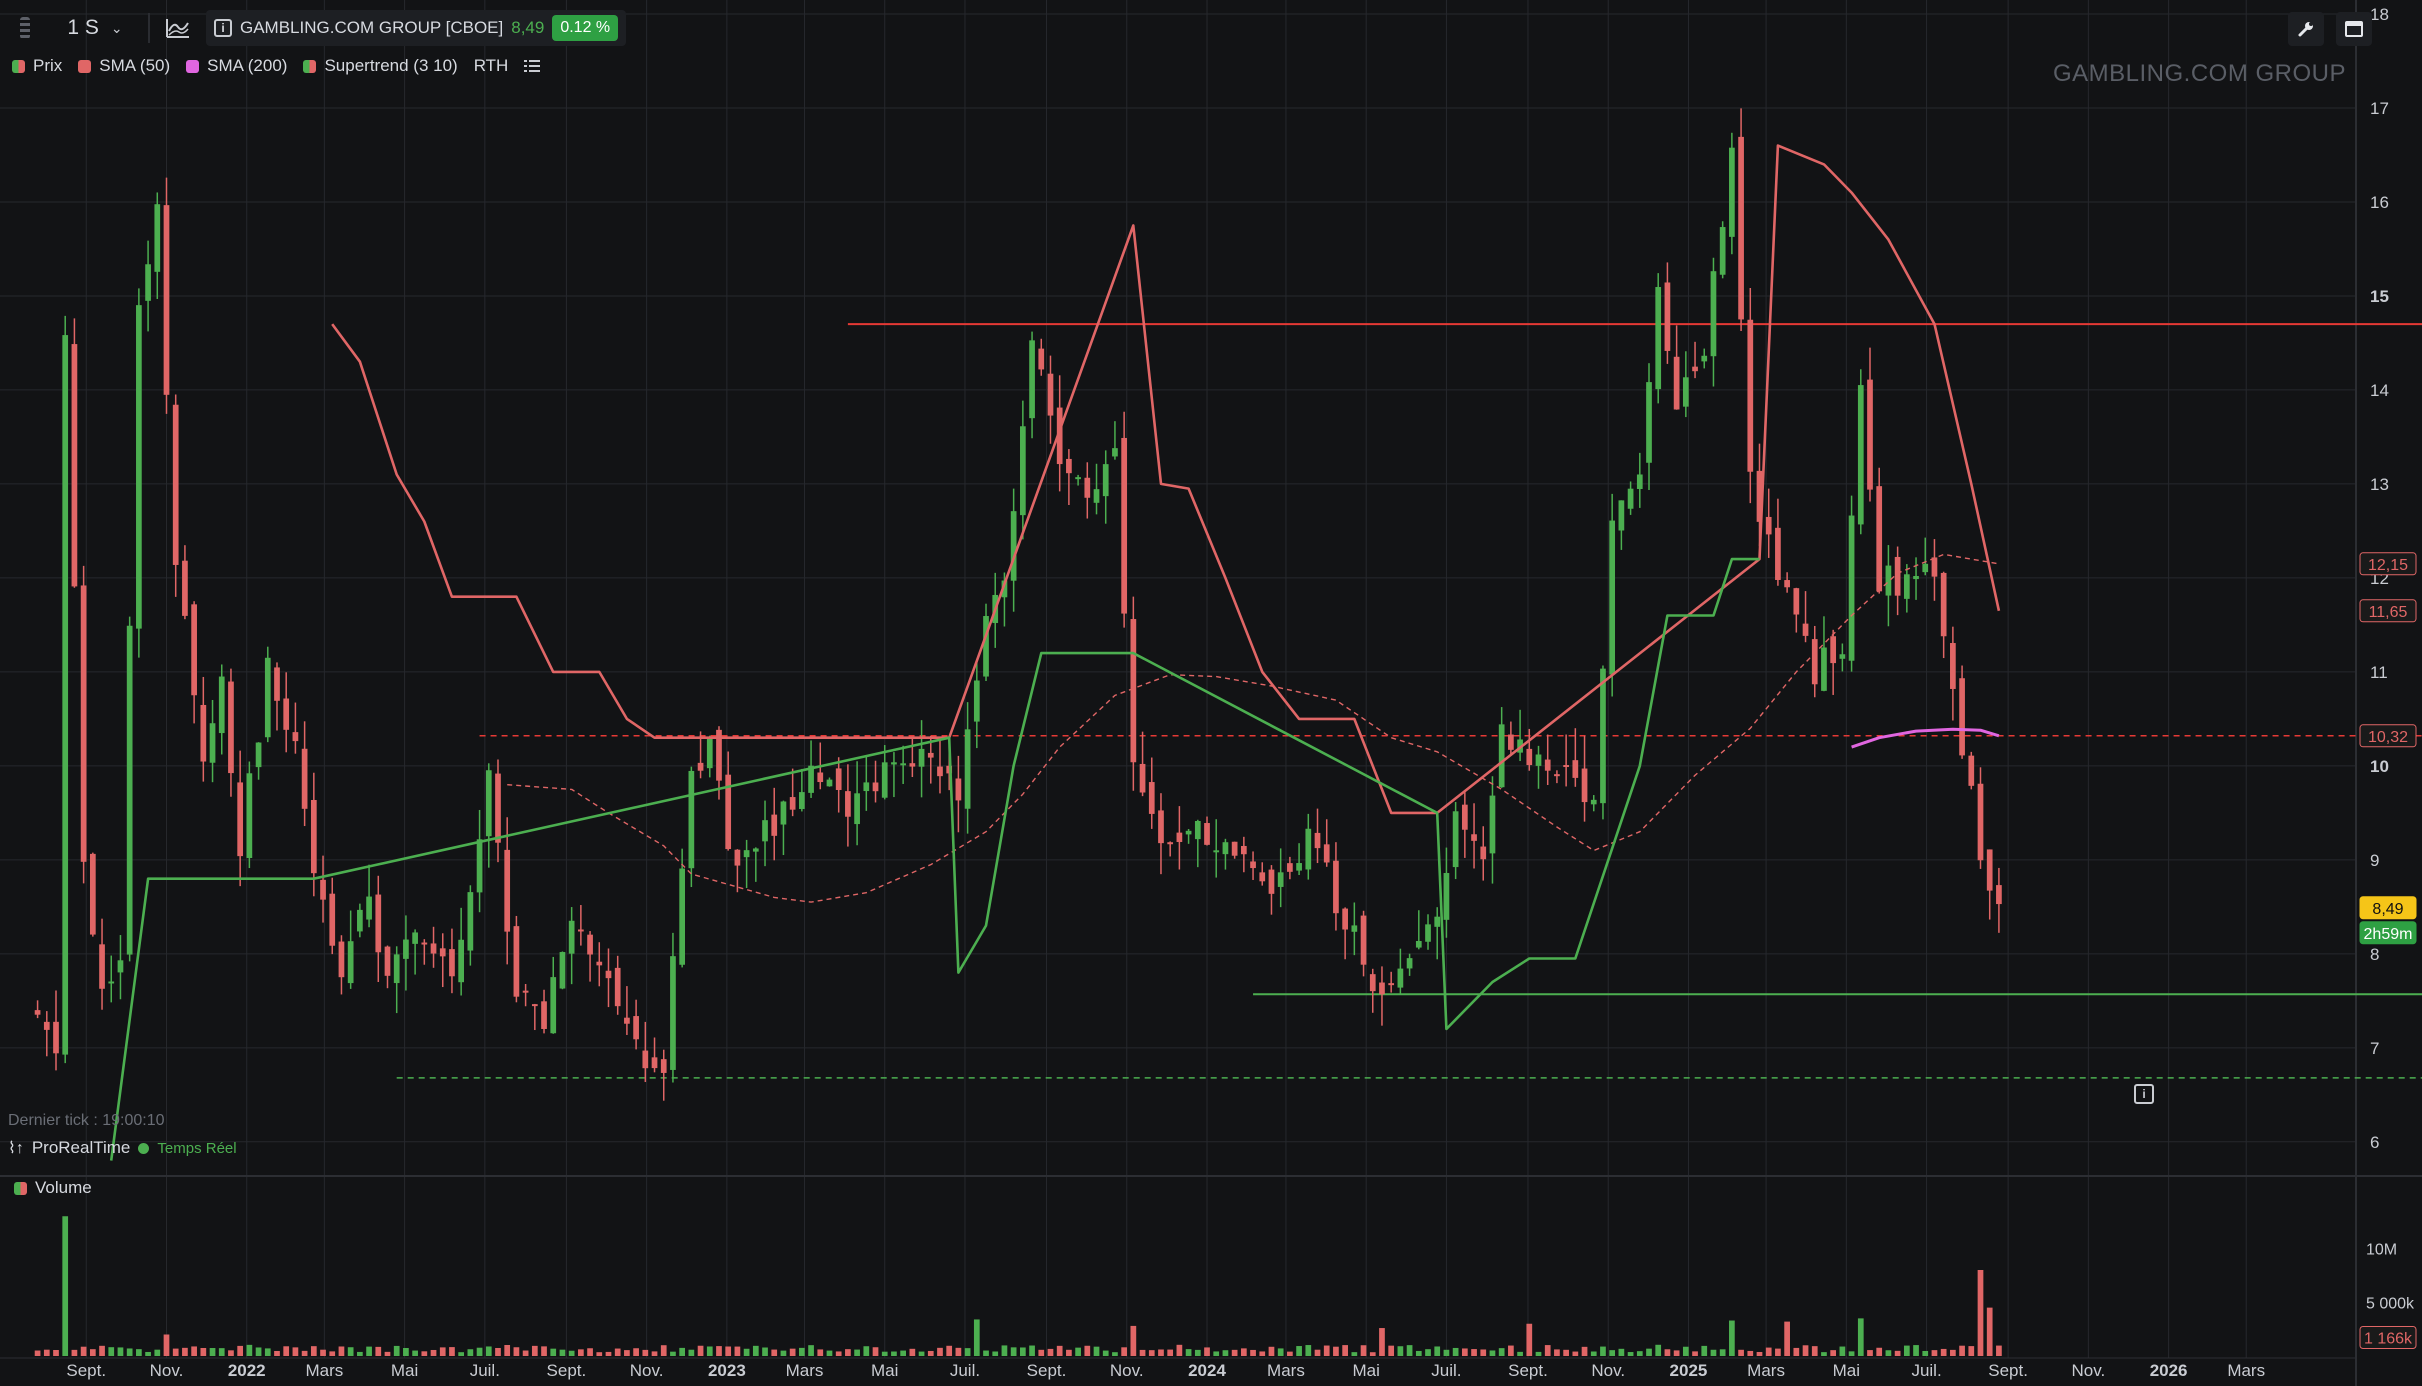 The image size is (2422, 1386). Describe the element at coordinates (95, 28) in the screenshot. I see `timeframe-selector: 1 S ⌄` at that location.